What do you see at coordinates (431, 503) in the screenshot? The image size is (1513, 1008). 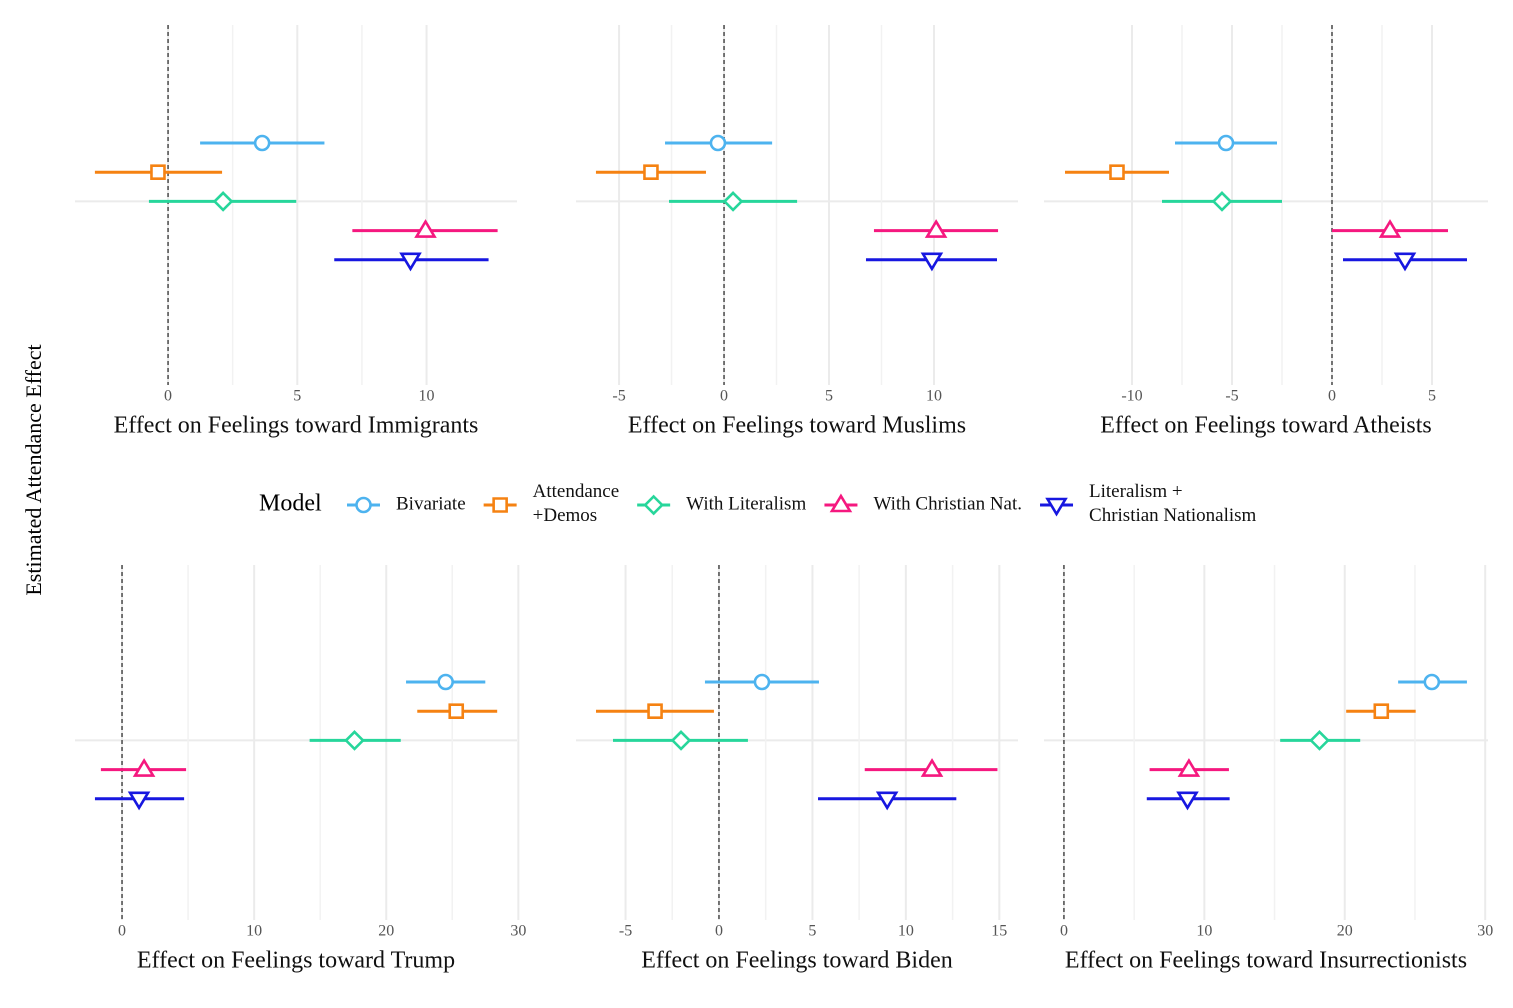 I see `legend-label: Bivariate` at bounding box center [431, 503].